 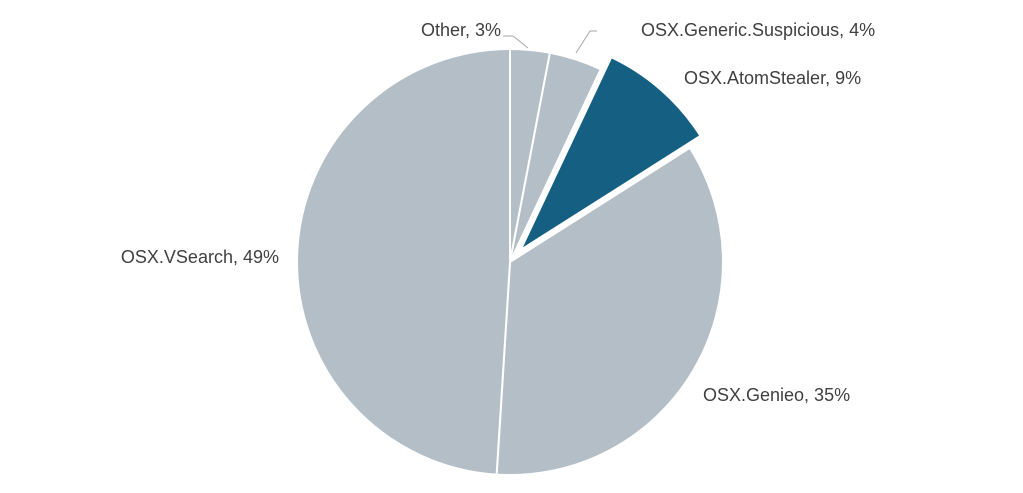 What do you see at coordinates (461, 30) in the screenshot?
I see `data-label-other: Other, 3%` at bounding box center [461, 30].